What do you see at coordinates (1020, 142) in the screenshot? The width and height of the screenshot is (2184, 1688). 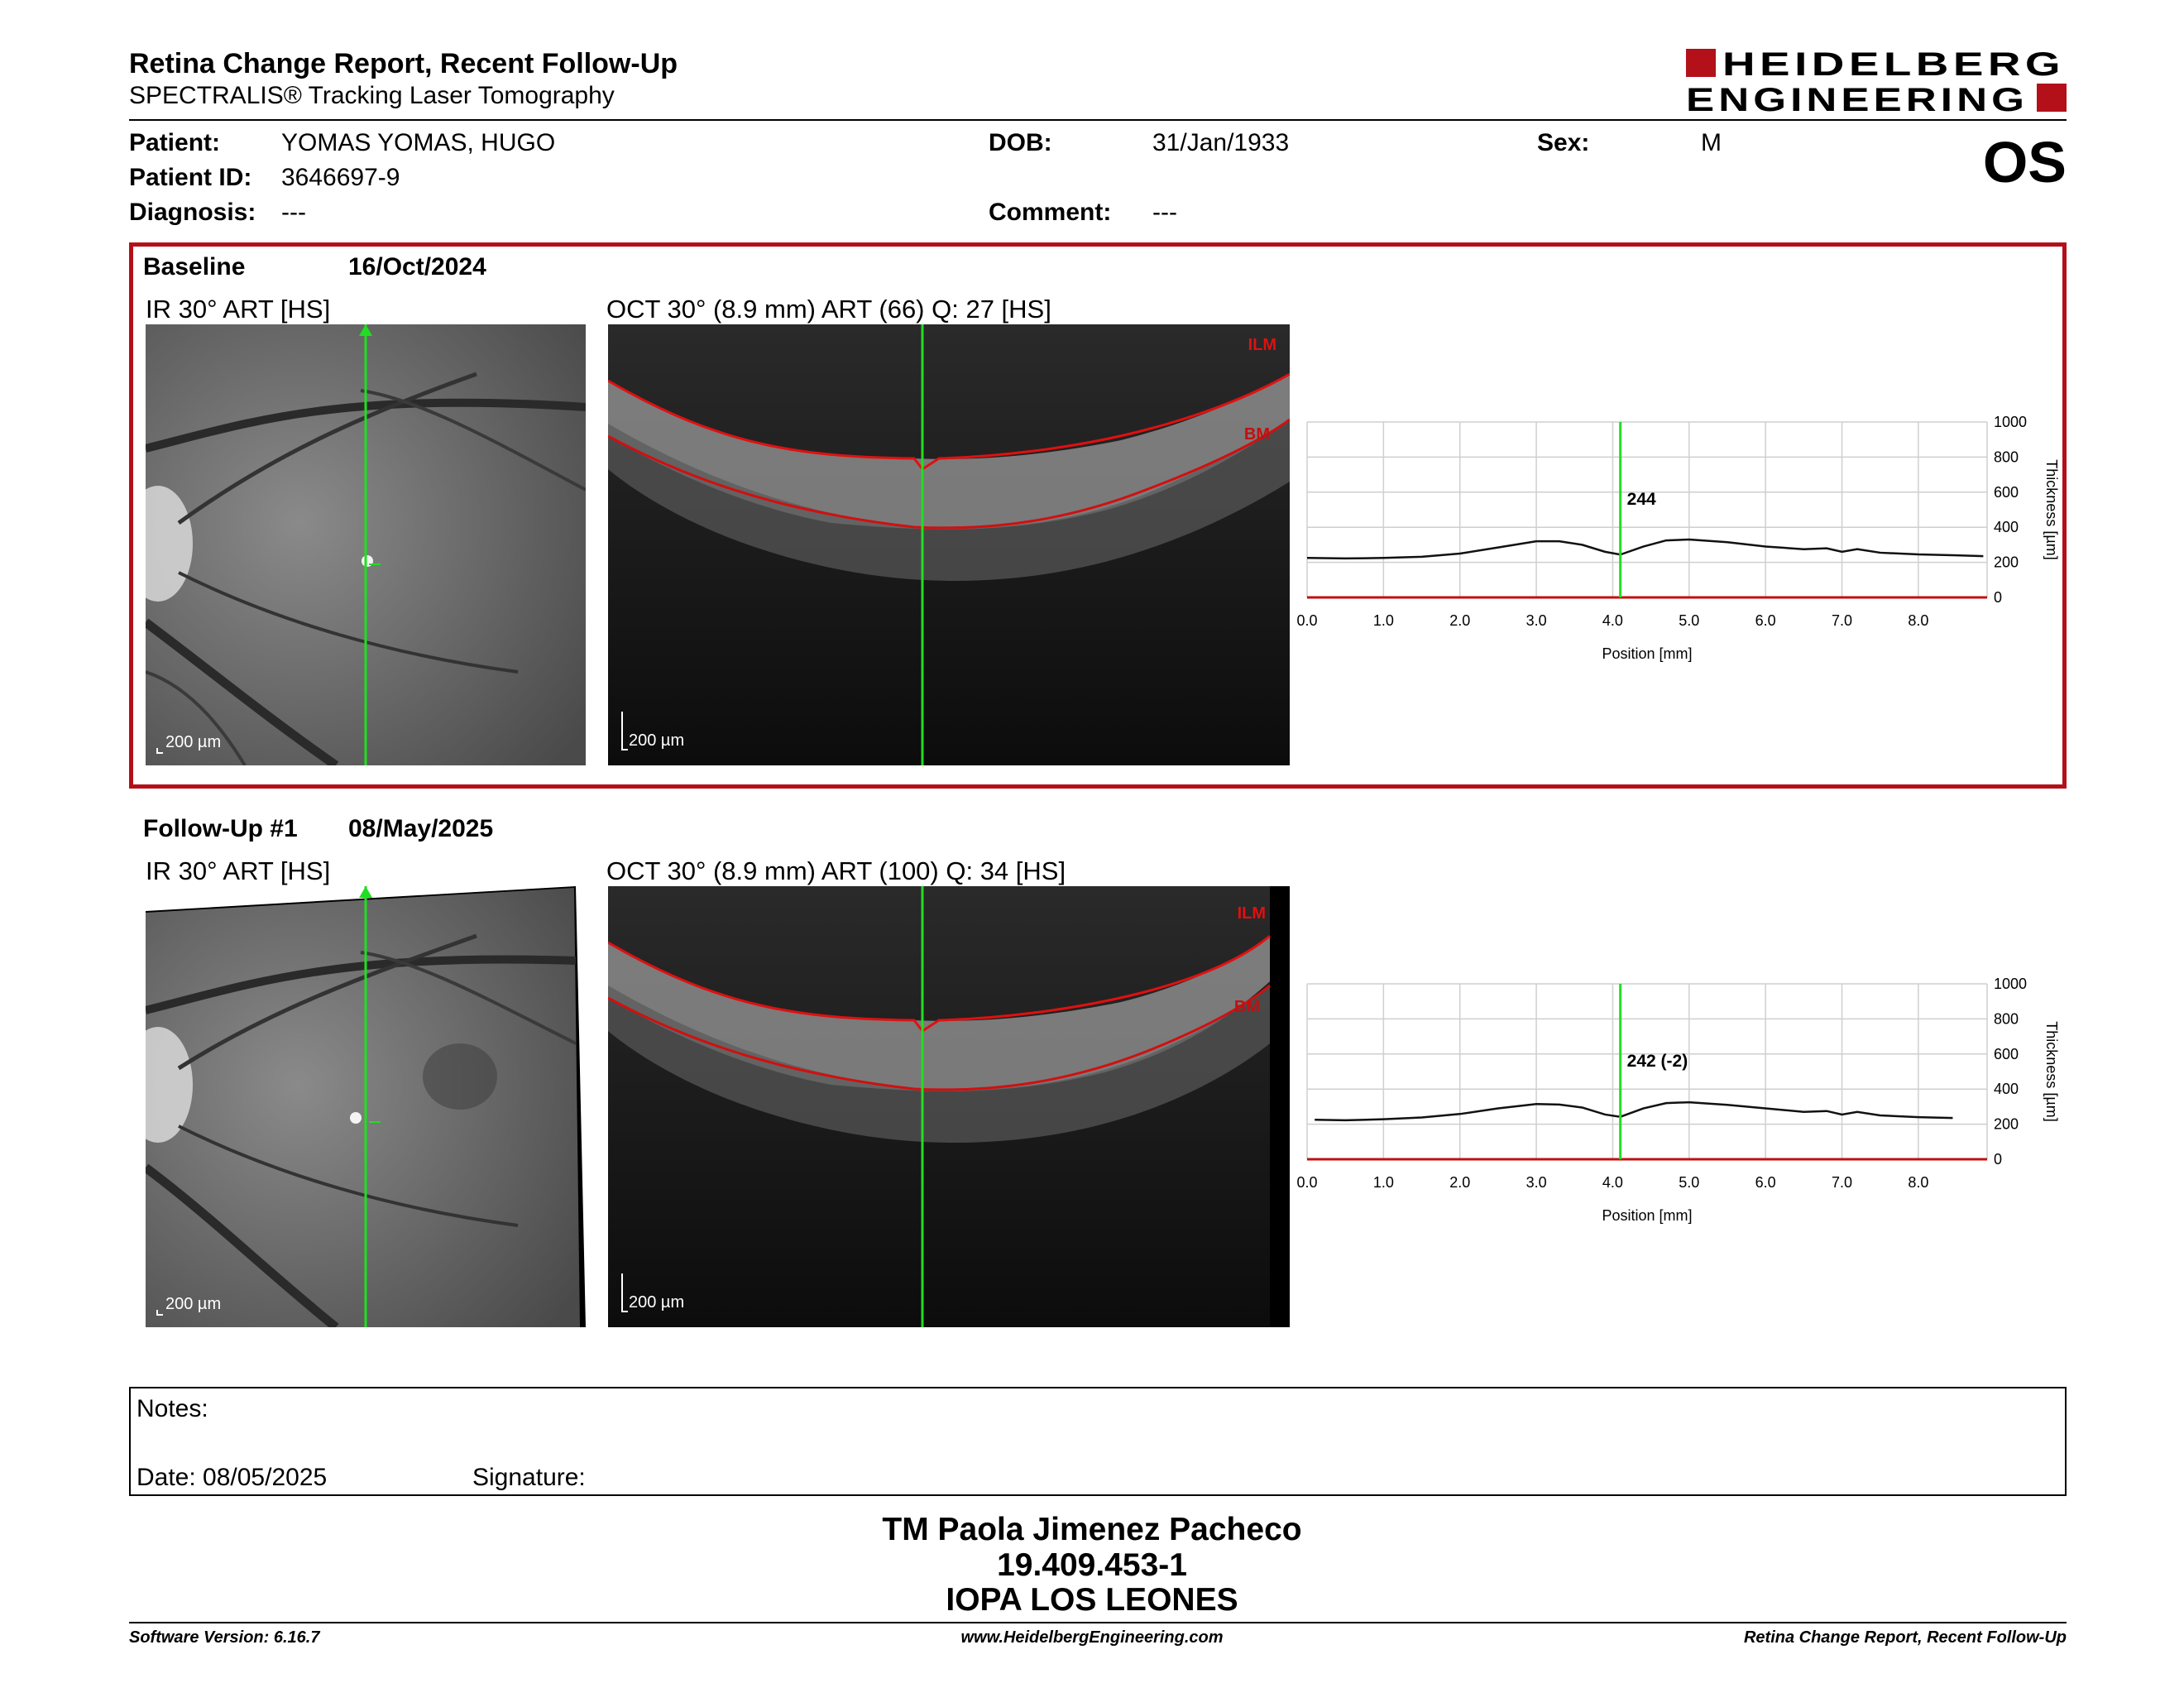 I see `dob-label: DOB:` at bounding box center [1020, 142].